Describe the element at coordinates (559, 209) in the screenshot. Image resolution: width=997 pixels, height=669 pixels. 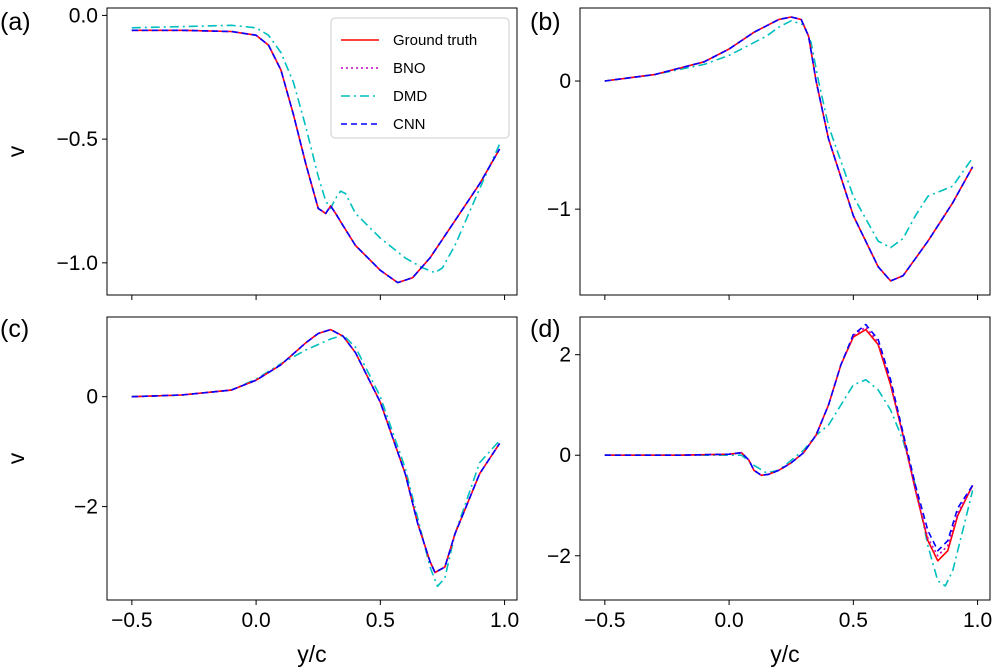
I see `y-tick-label: −1` at that location.